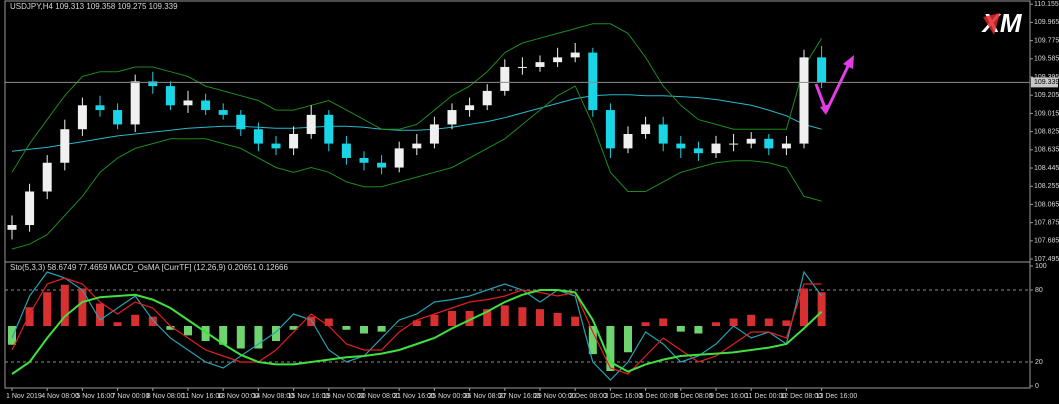 Image resolution: width=1059 pixels, height=404 pixels. What do you see at coordinates (1046, 150) in the screenshot?
I see `y-tick-label: 108.635` at bounding box center [1046, 150].